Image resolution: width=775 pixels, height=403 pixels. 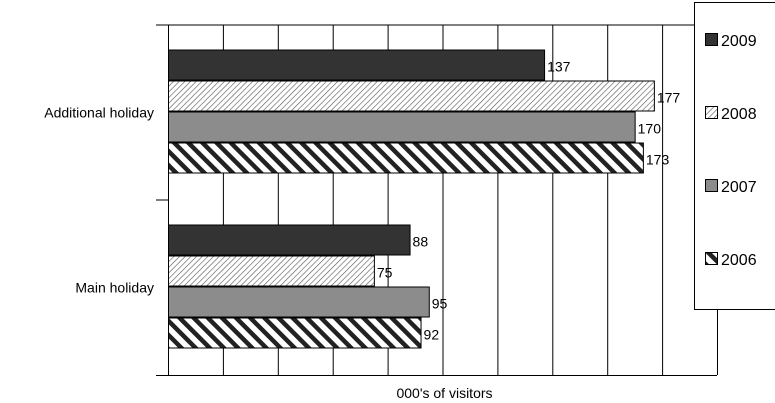 What do you see at coordinates (114, 288) in the screenshot?
I see `category-label: Main holiday` at bounding box center [114, 288].